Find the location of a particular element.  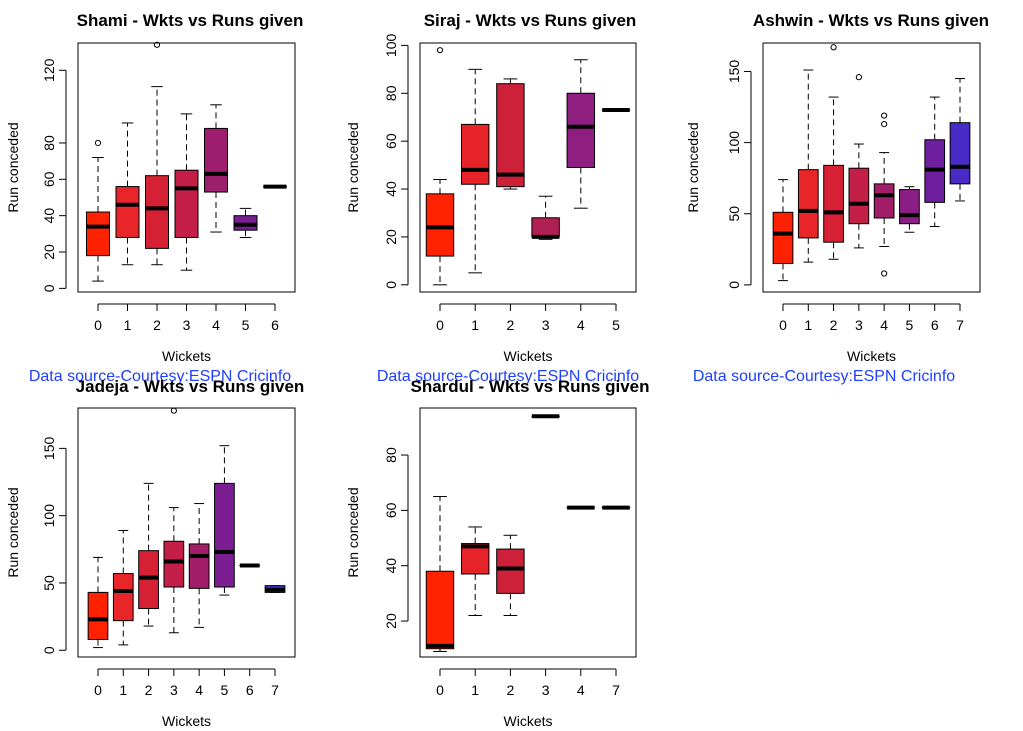

y-tick-label: 0 is located at coordinates (49, 288).